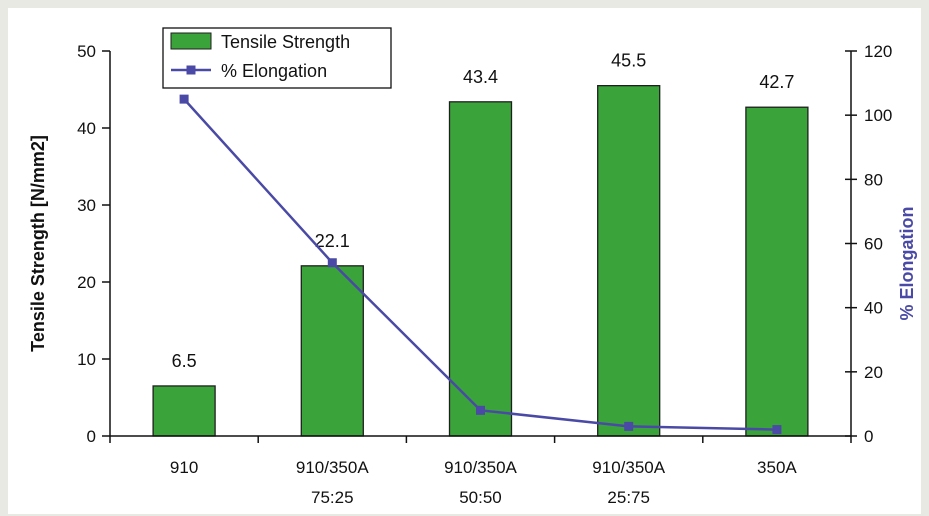 The image size is (929, 516). I want to click on right-axis-tick-label: 60, so click(873, 244).